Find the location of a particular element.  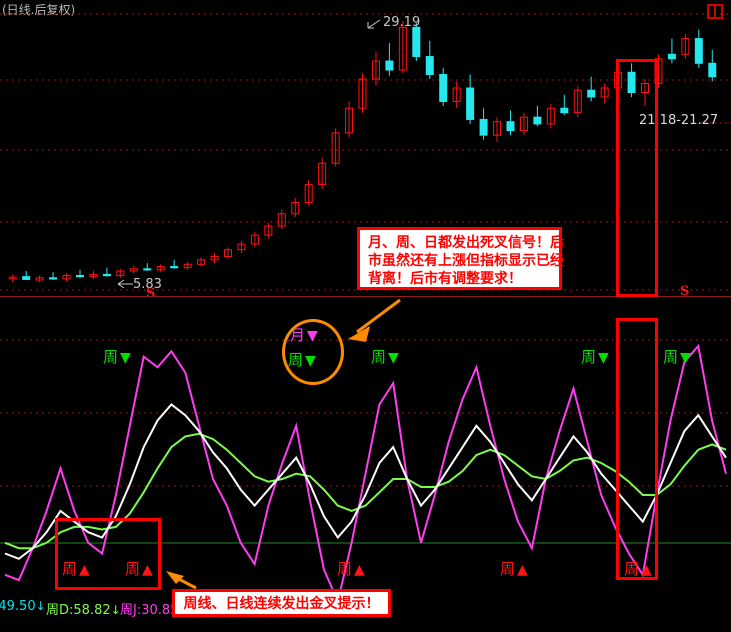

top-callout-line-1: 月、周、日都发出死叉信号！后 is located at coordinates (466, 243).